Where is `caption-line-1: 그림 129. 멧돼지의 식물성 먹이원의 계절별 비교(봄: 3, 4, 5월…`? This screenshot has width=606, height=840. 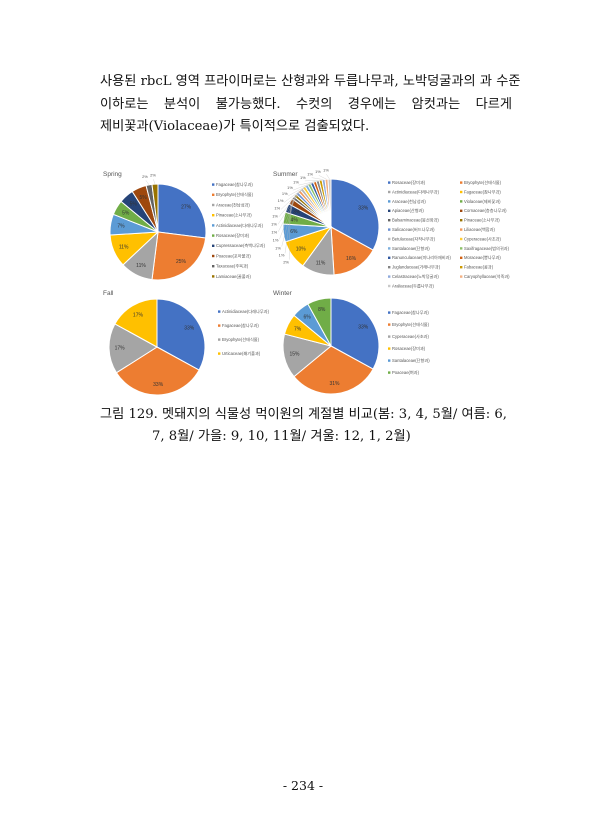
caption-line-1: 그림 129. 멧돼지의 식물성 먹이원의 계절별 비교(봄: 3, 4, 5월… is located at coordinates (303, 414).